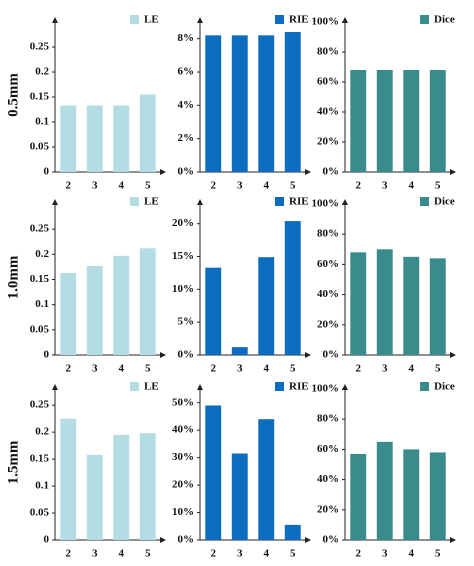 This screenshot has height=566, width=474. Describe the element at coordinates (186, 38) in the screenshot. I see `y-tick-label: 8%` at that location.